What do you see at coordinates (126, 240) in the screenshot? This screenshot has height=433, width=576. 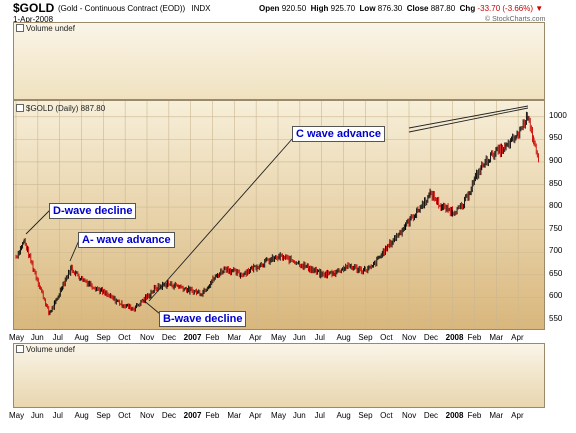 I see `a-wave-annotation: A- wave advance` at bounding box center [126, 240].